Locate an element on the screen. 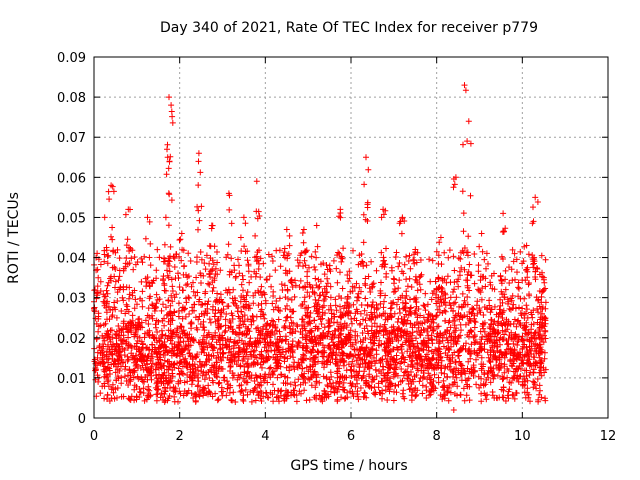 This screenshot has width=640, height=480. y-tick-label: 0.03 is located at coordinates (71, 299).